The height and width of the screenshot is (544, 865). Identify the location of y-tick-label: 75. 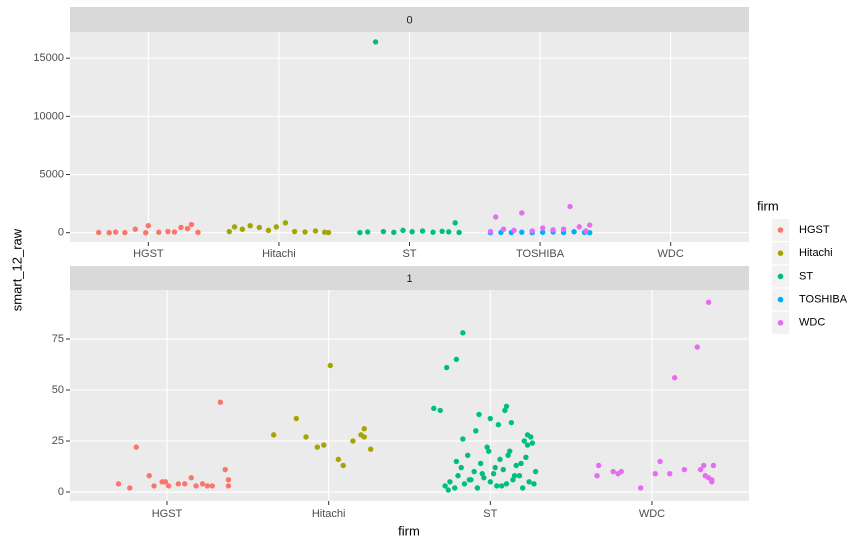
(58, 339).